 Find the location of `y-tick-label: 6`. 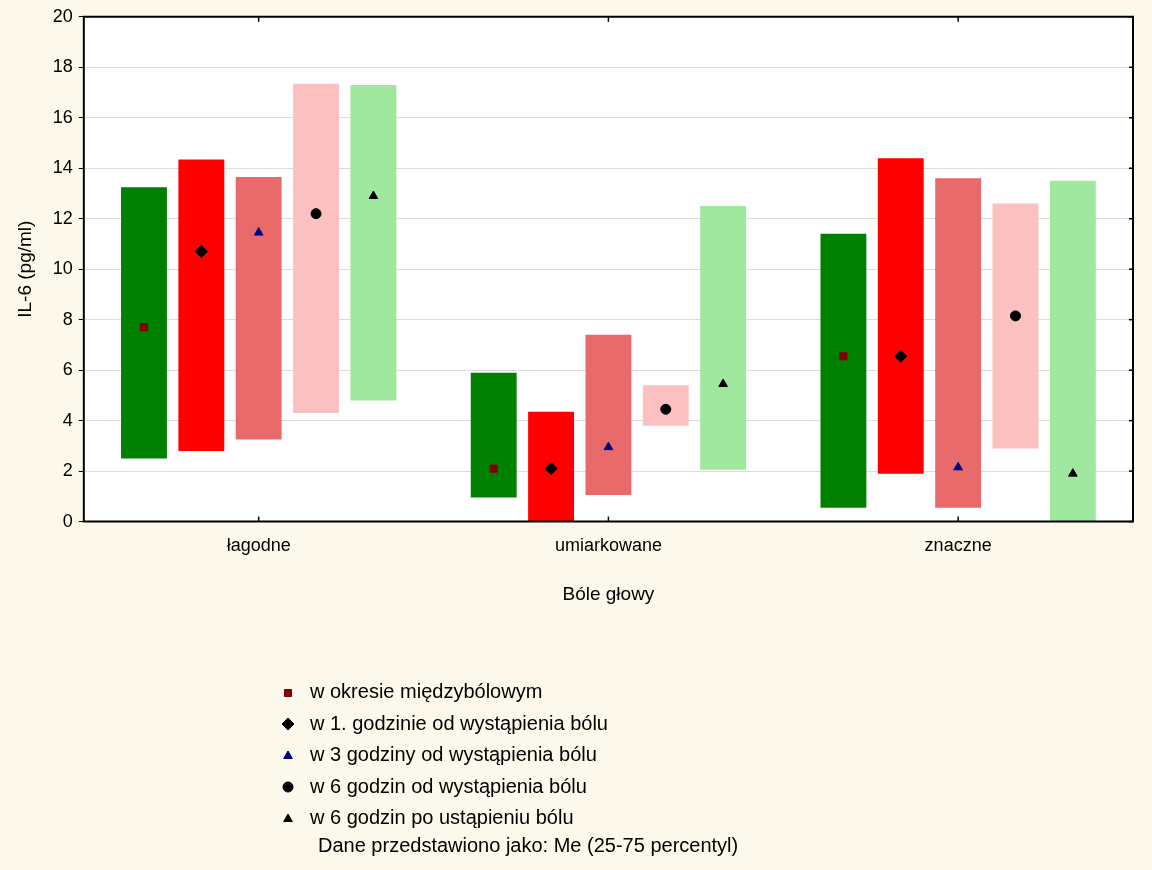

y-tick-label: 6 is located at coordinates (67, 369).